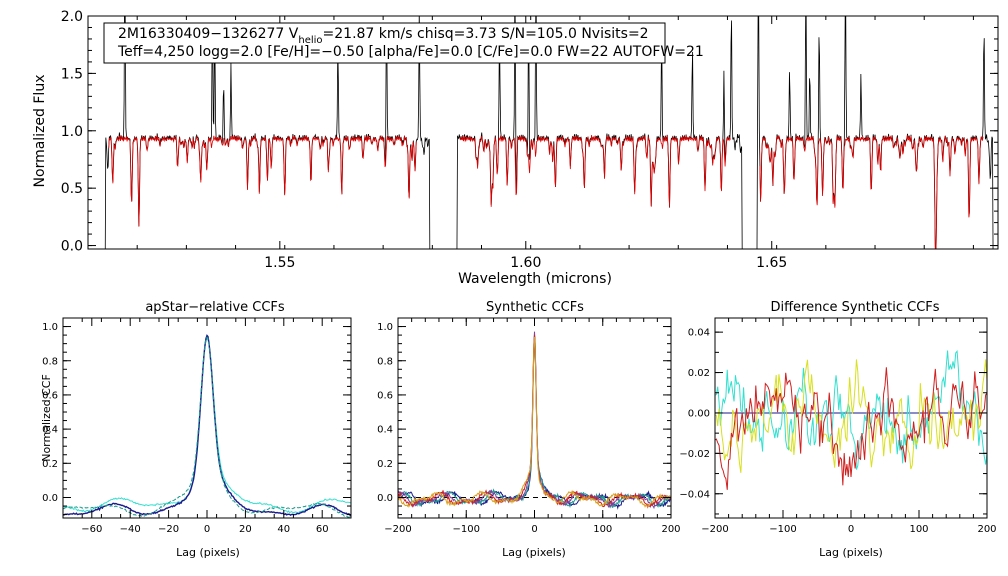  I want to click on spectrum-ytick-label: 1.5, so click(72, 74).